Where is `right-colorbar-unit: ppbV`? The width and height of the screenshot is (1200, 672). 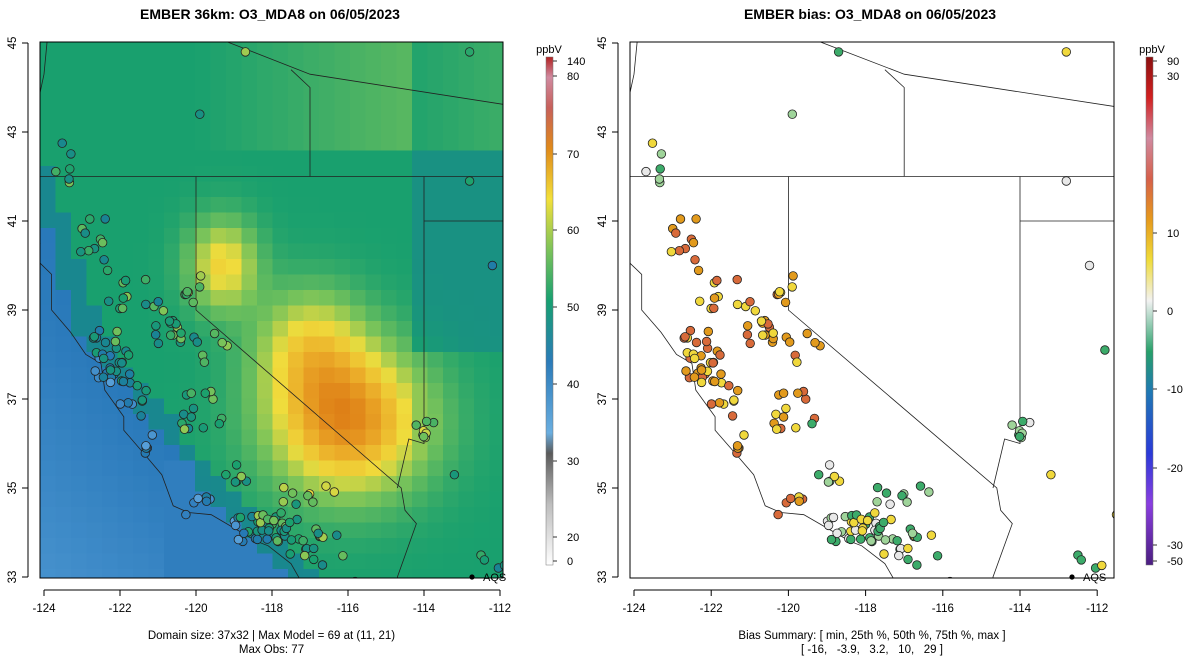
right-colorbar-unit: ppbV is located at coordinates (1152, 50).